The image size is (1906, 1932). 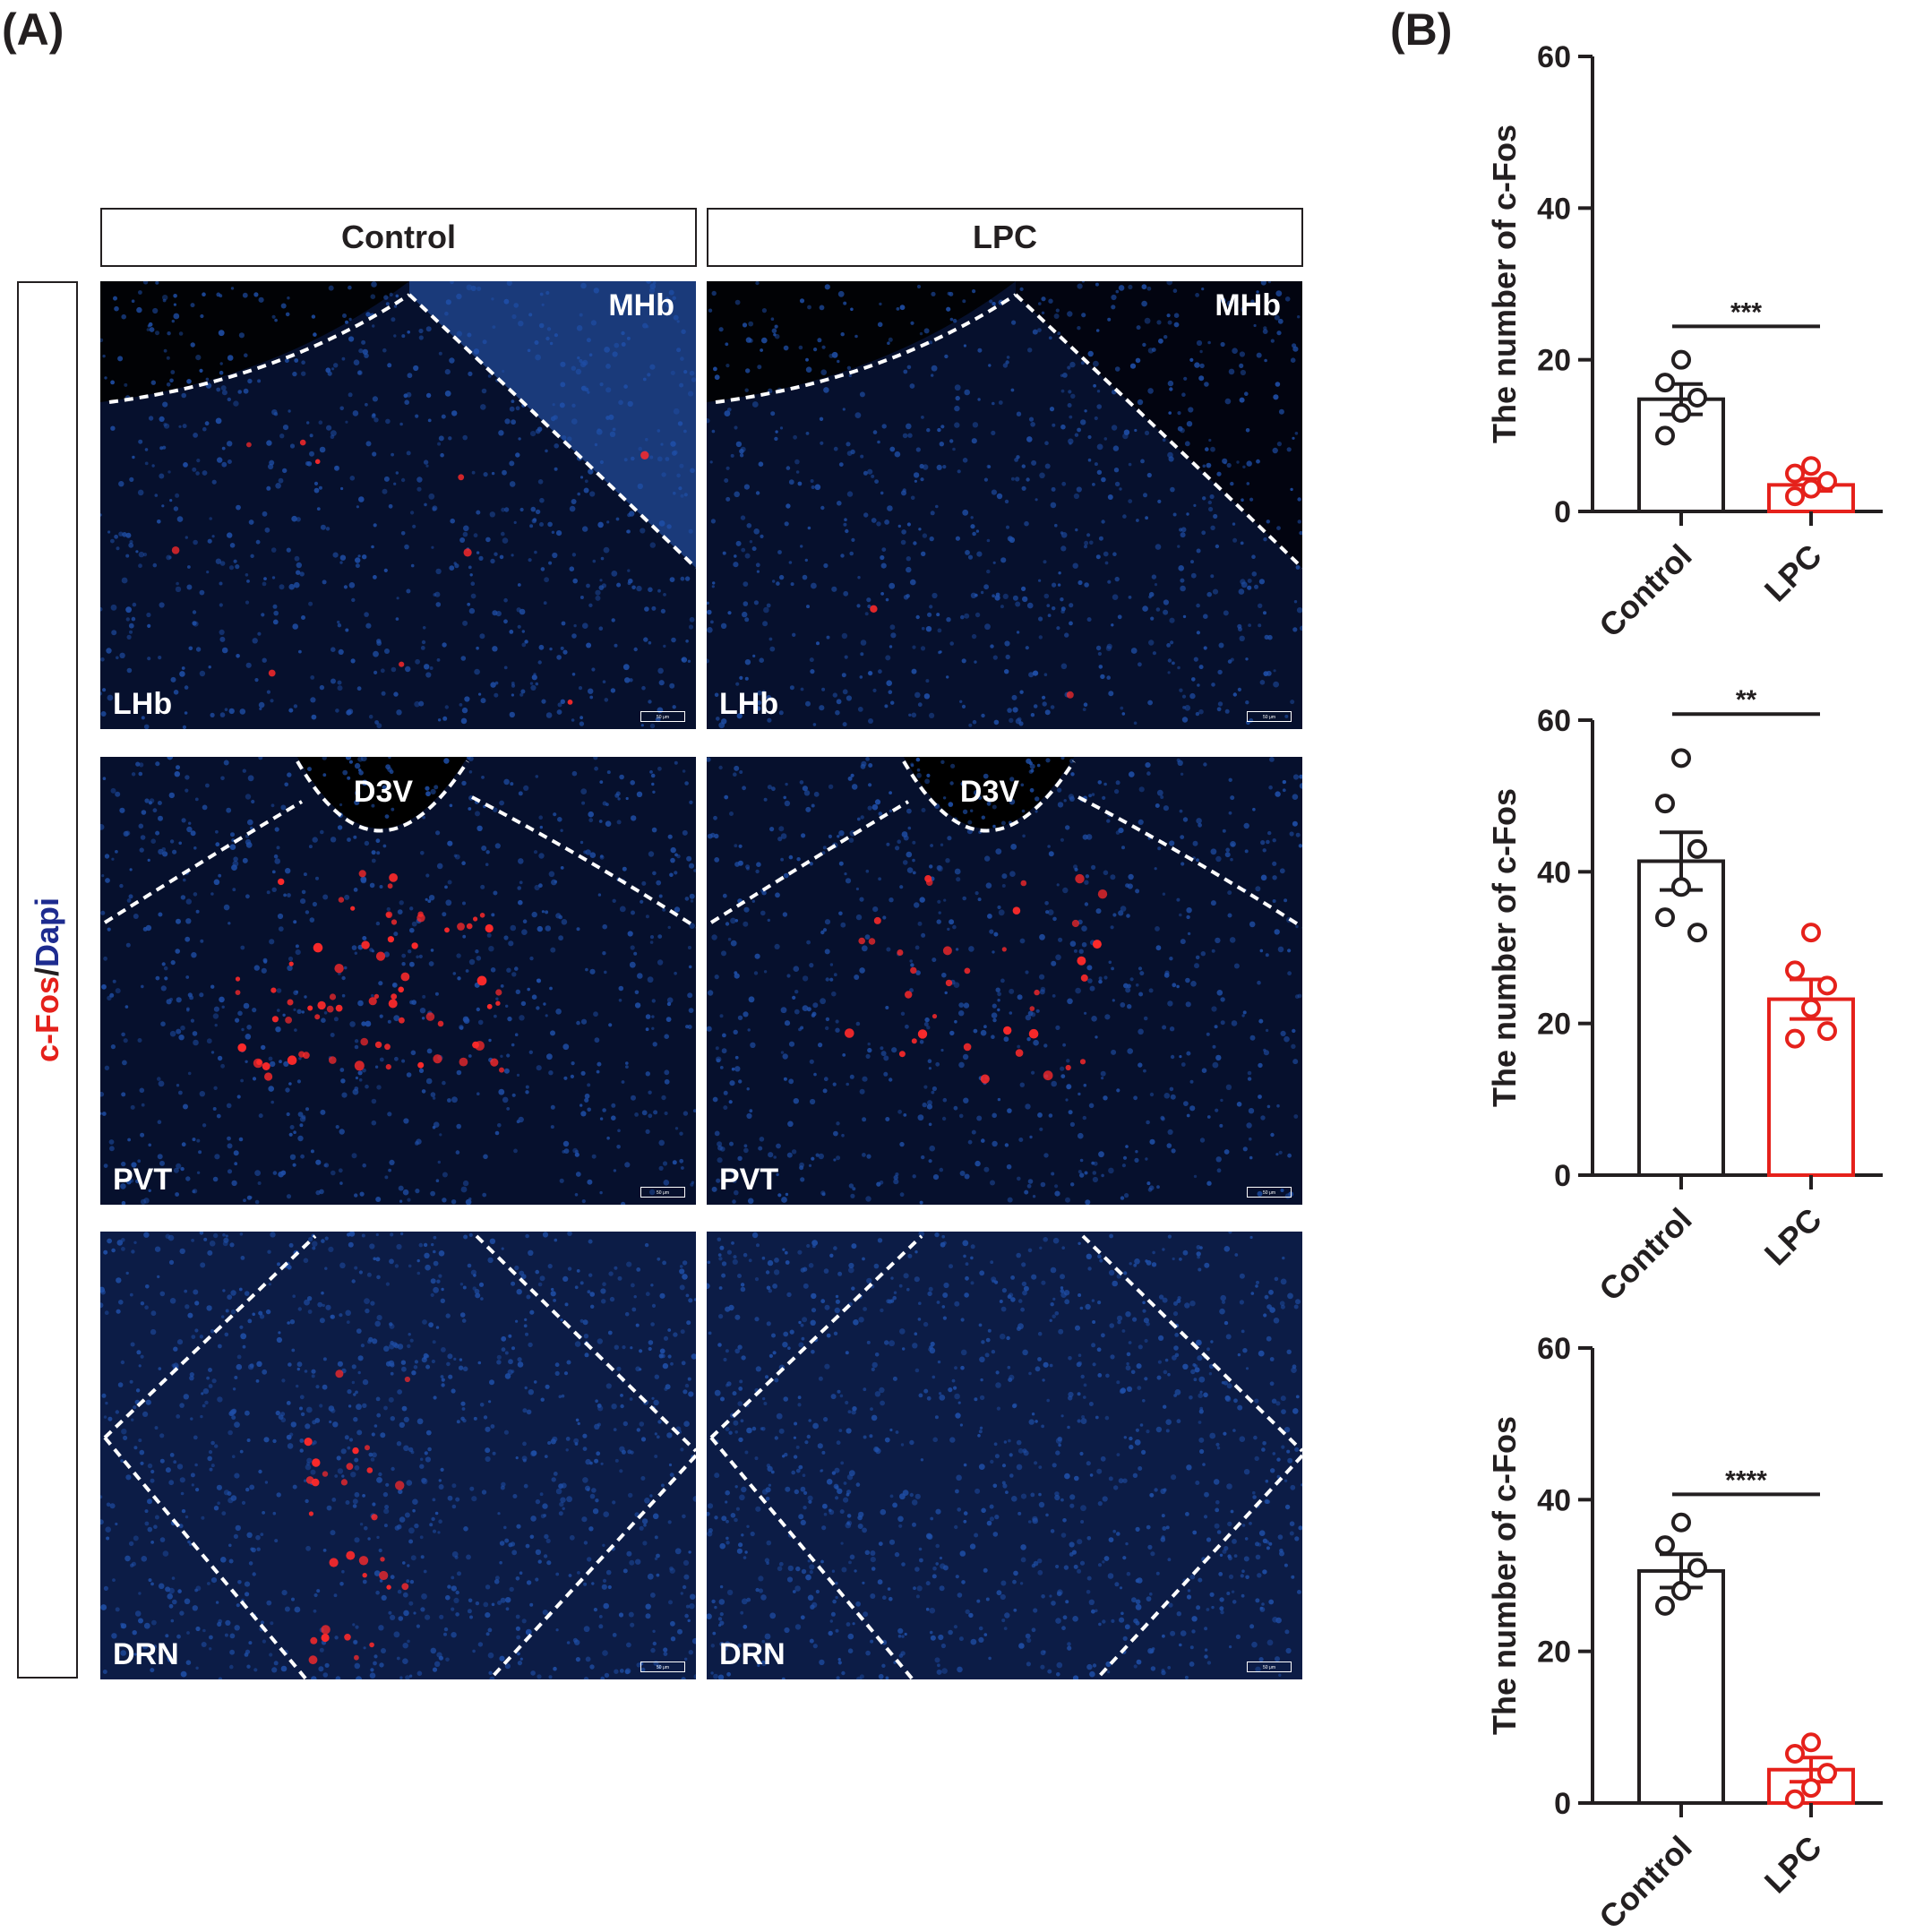 I want to click on dapi-label: Dapi, so click(x=47, y=932).